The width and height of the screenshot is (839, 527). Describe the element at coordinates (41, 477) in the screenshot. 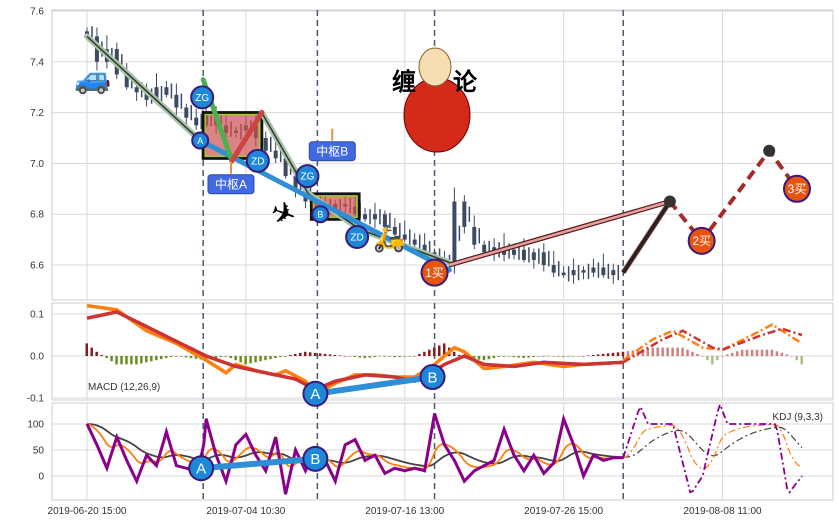

I see `y-tick-label: 0` at that location.